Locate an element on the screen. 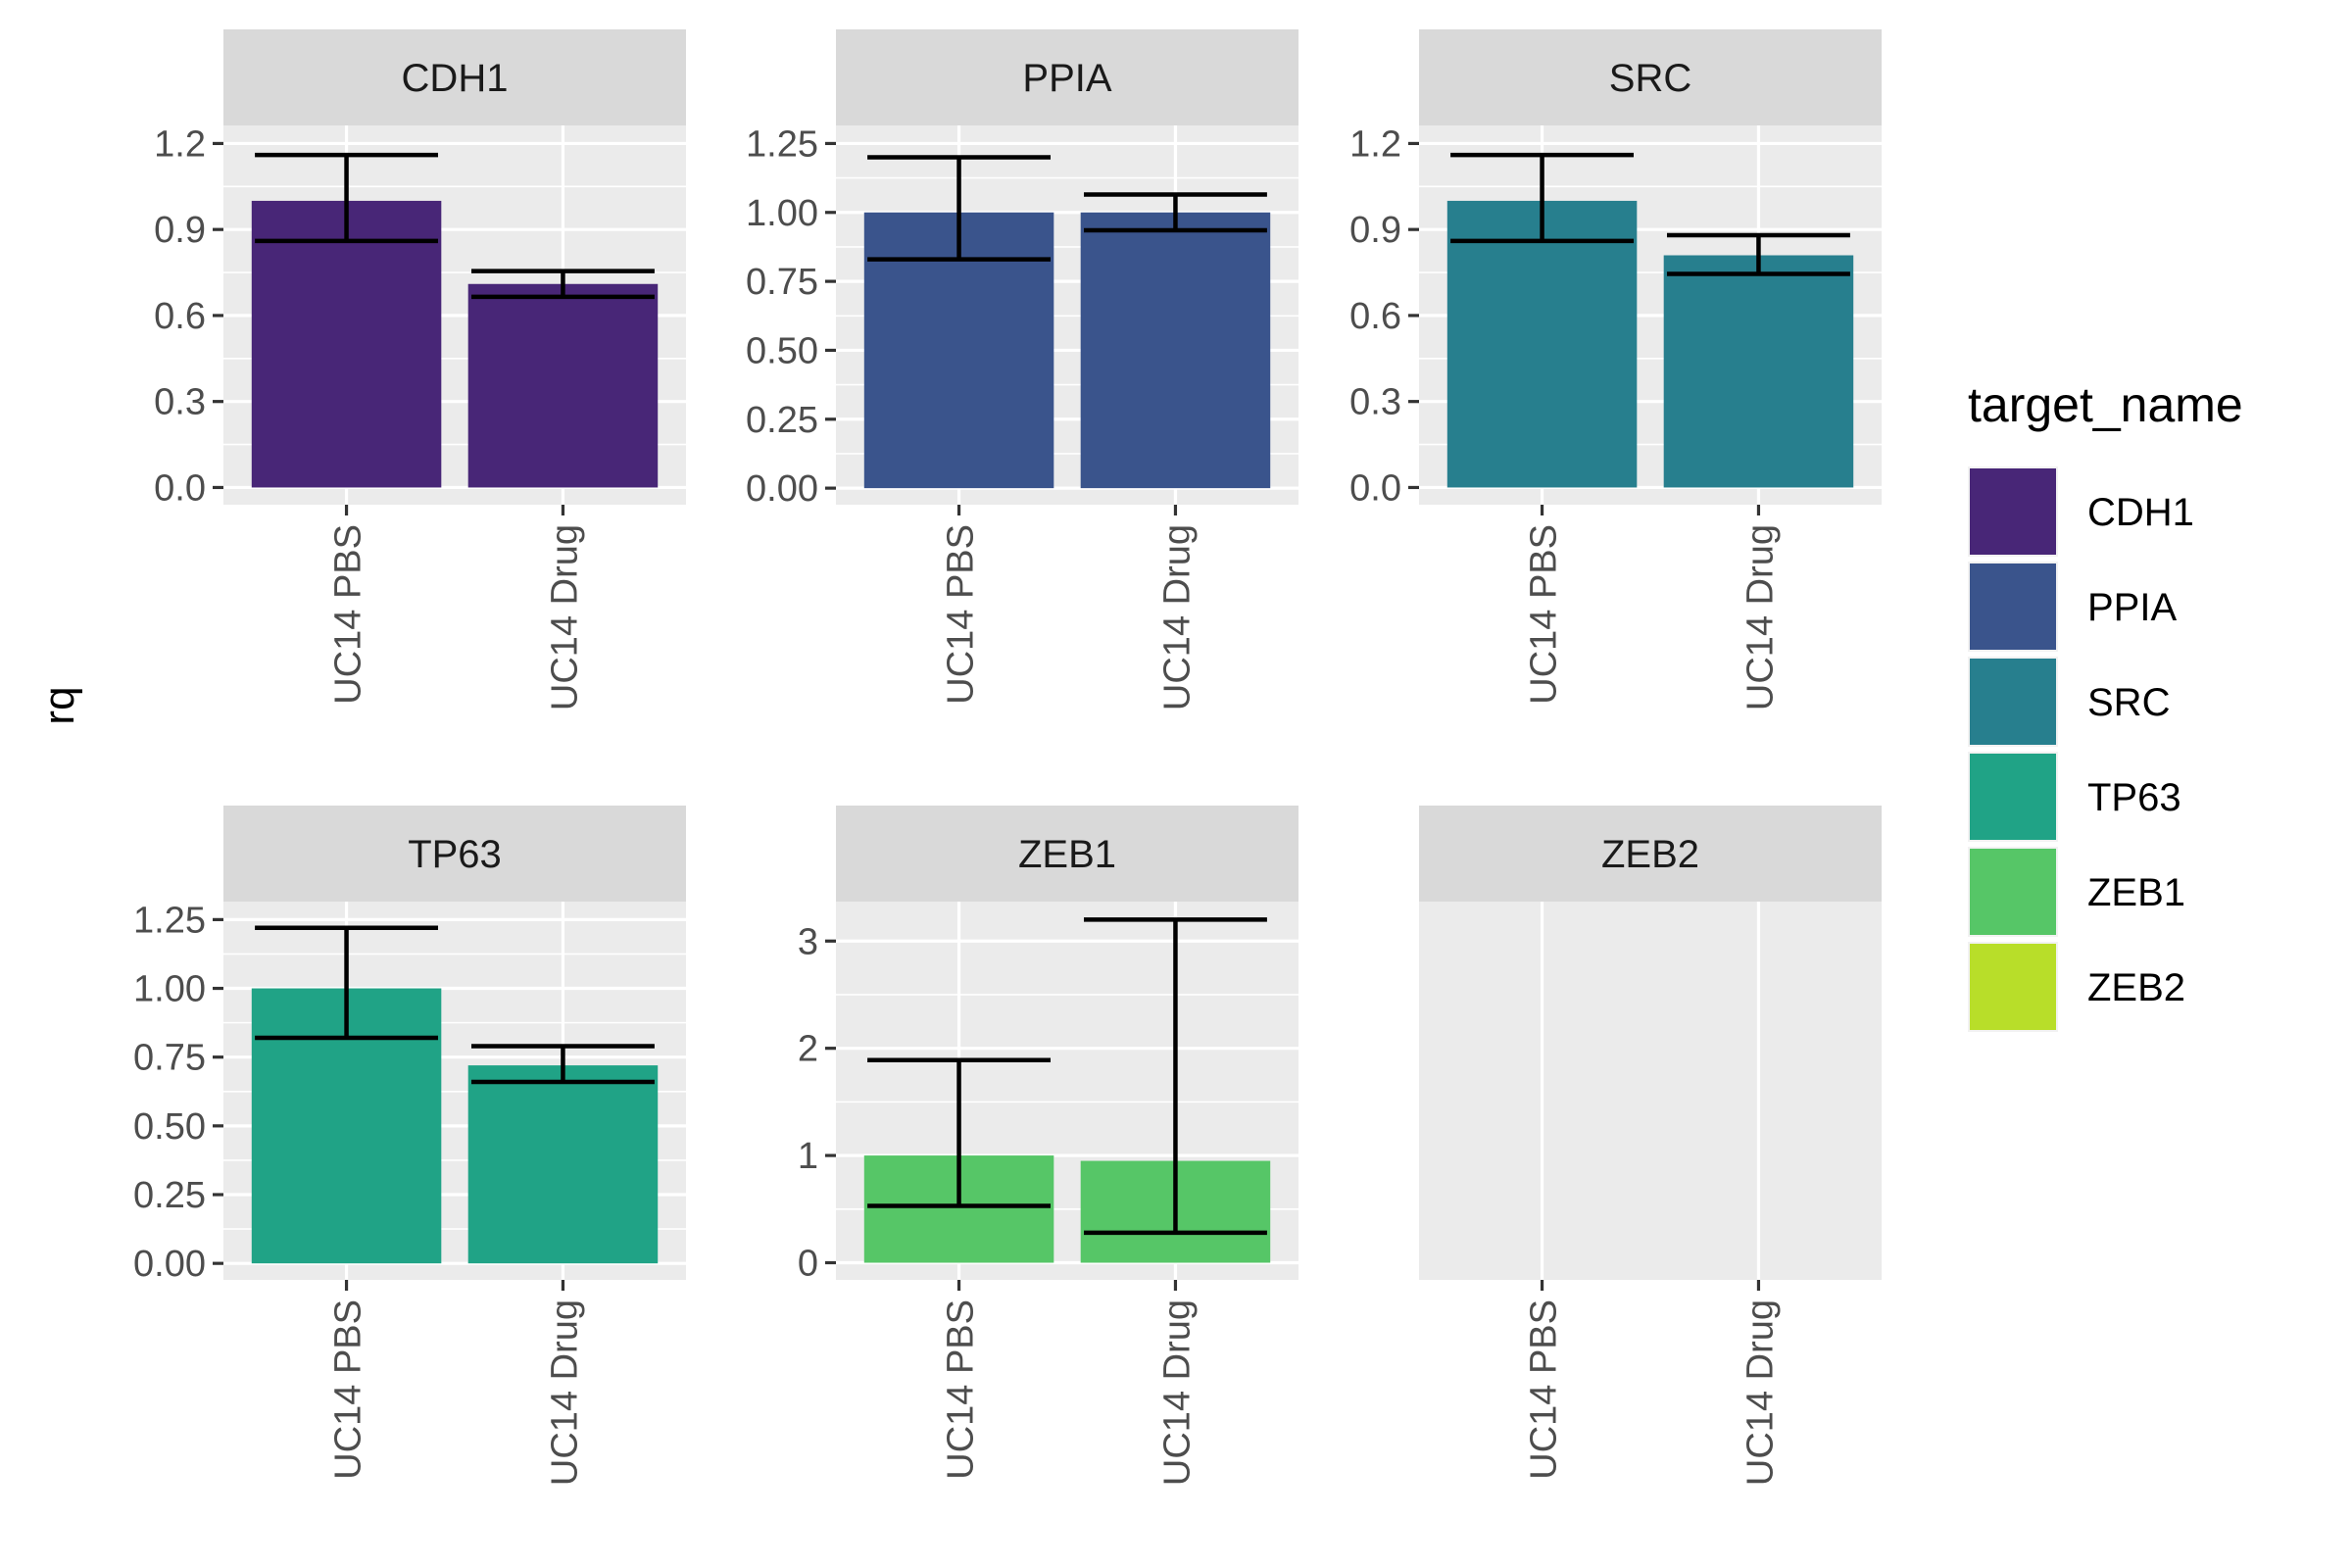 This screenshot has width=2352, height=1568. panel-cdh1: CDH1 0.0 0.3 0.6 0.9 1.2 UC14 PBS UC14 Drug is located at coordinates (420, 369).